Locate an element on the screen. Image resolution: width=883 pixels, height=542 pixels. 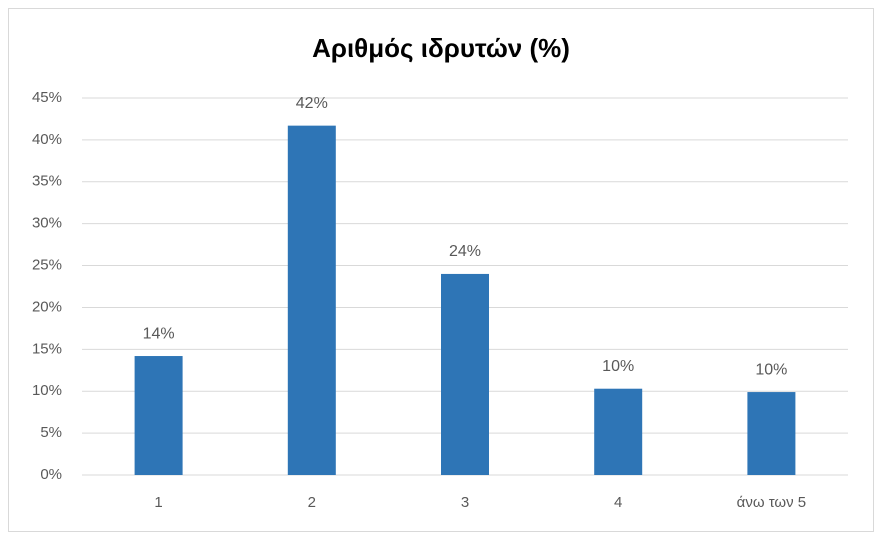
y-tick-label: 40% is located at coordinates (47, 139).